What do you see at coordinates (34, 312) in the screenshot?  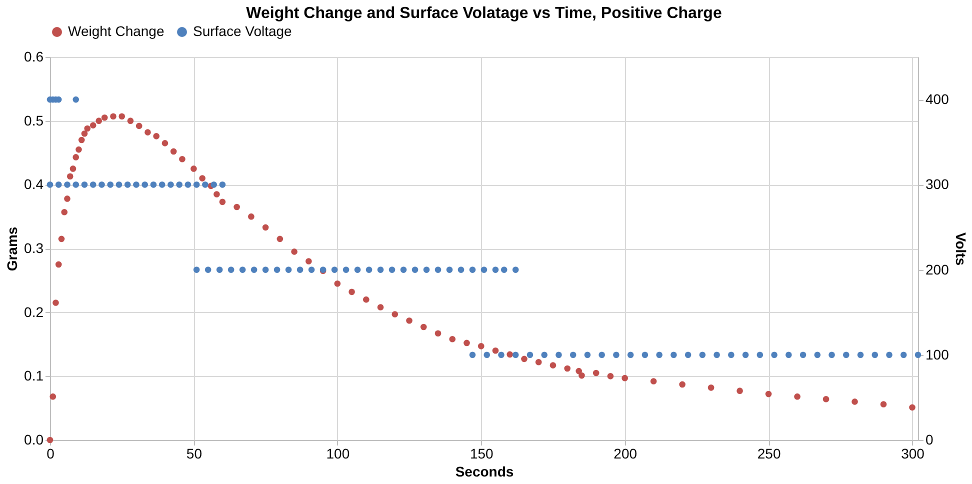 I see `y-tick-label: 0.2` at bounding box center [34, 312].